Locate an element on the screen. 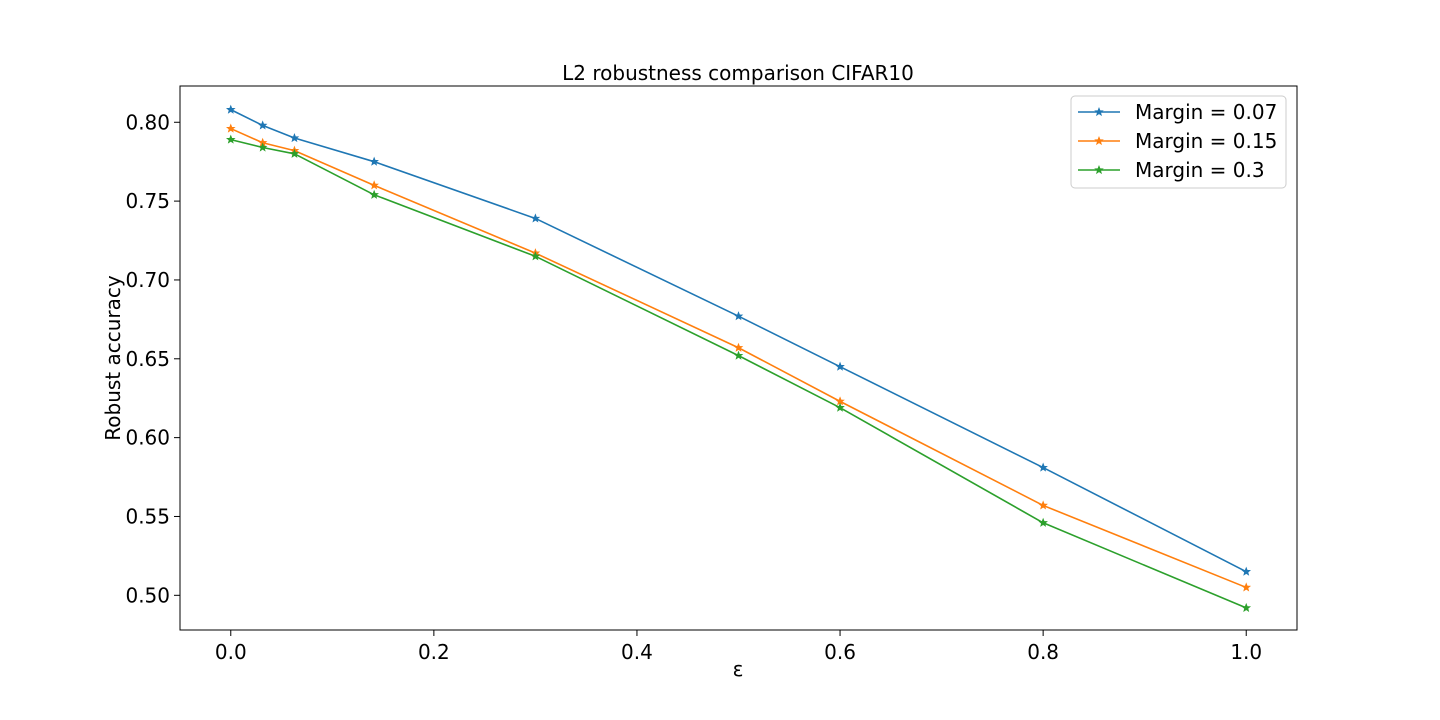  x-tick-label: 0.6 is located at coordinates (840, 652).